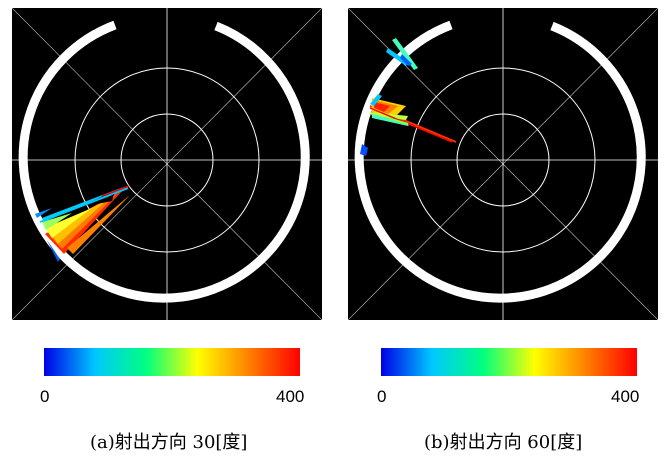 Image resolution: width=666 pixels, height=458 pixels. What do you see at coordinates (172, 362) in the screenshot?
I see `colorbar-a` at bounding box center [172, 362].